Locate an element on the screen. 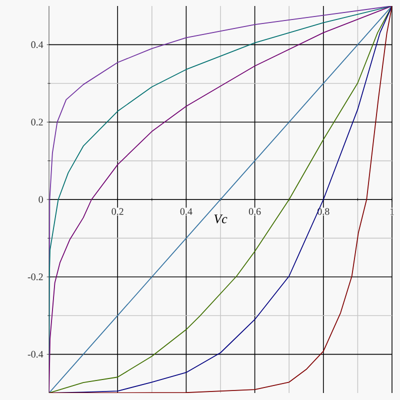 The image size is (400, 400). y-tick-label: 0.4 is located at coordinates (37, 44).